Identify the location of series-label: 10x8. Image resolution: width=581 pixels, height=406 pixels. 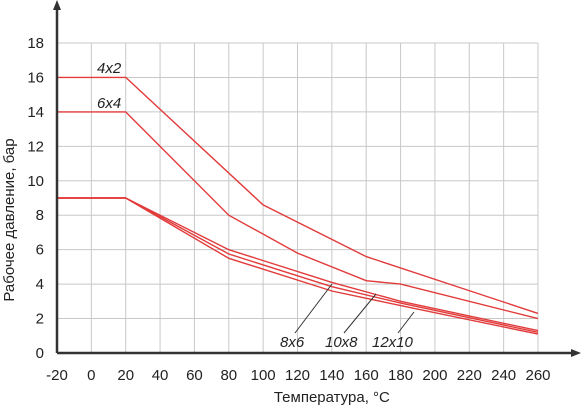
(341, 342).